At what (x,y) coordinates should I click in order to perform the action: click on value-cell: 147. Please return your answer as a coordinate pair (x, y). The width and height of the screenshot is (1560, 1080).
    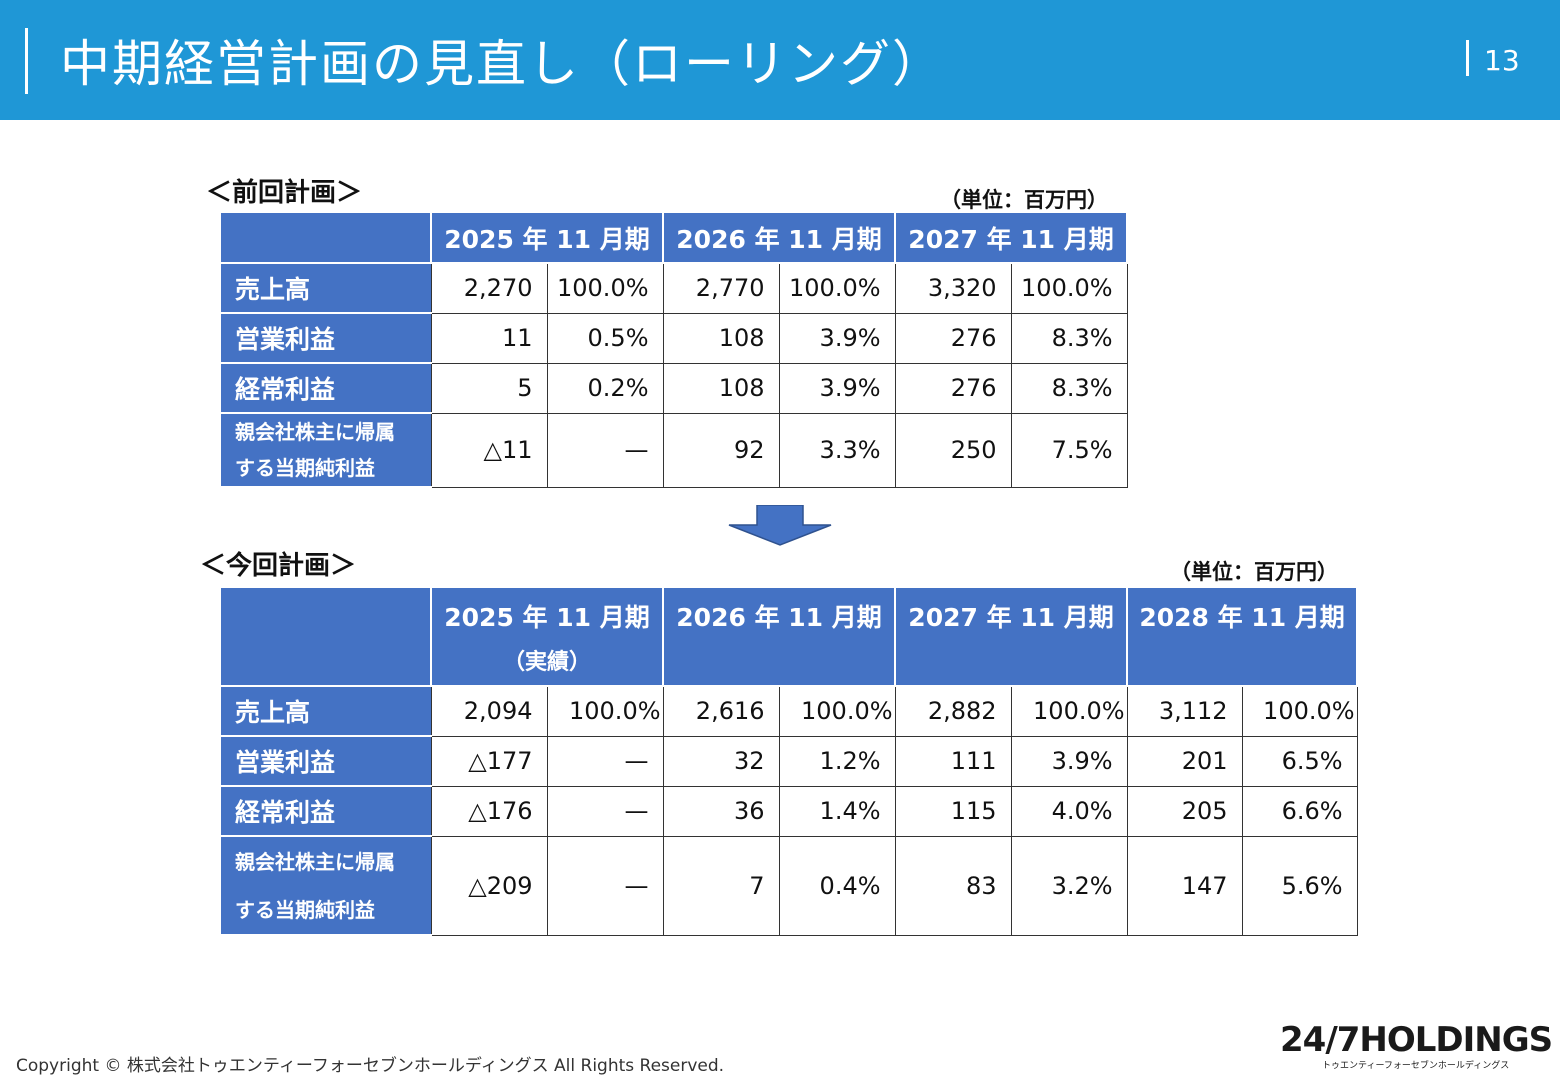
    Looking at the image, I should click on (1184, 885).